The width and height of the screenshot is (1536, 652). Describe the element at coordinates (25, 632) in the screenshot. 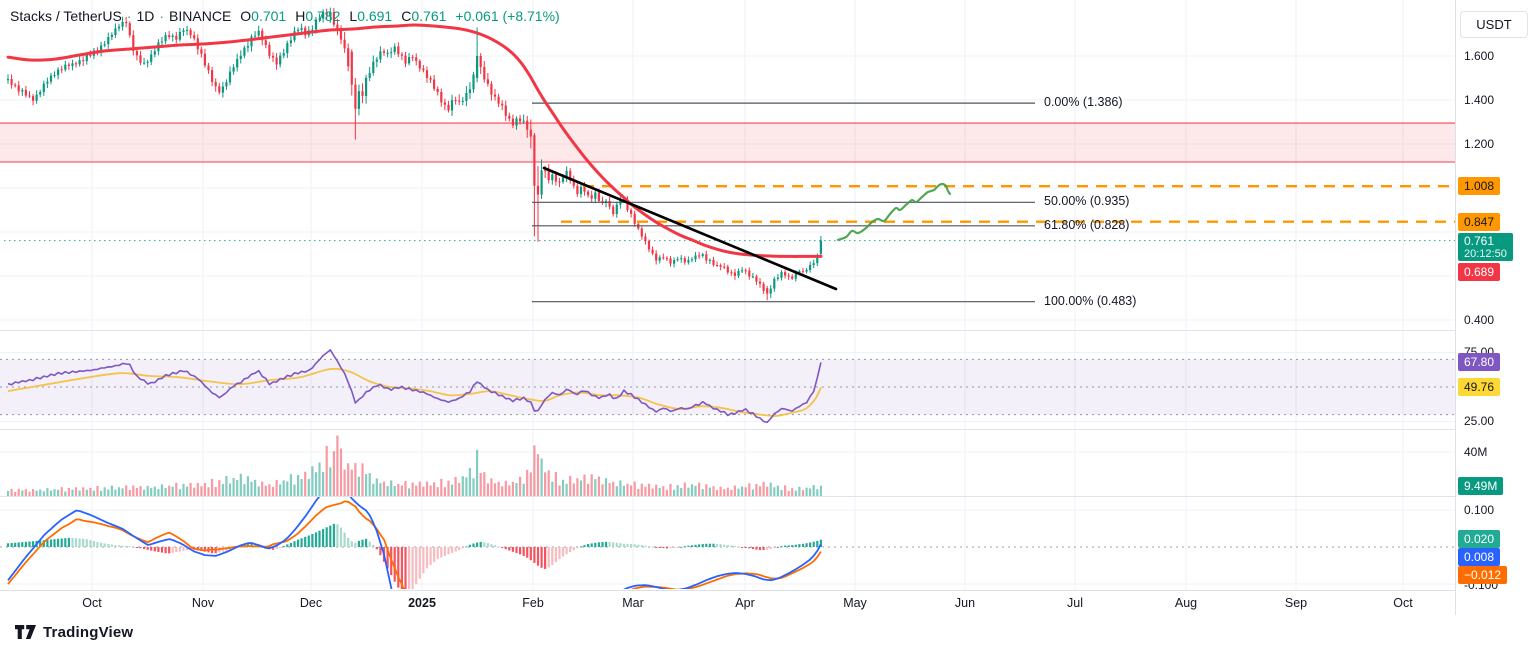

I see `tradingview-mark-icon` at that location.